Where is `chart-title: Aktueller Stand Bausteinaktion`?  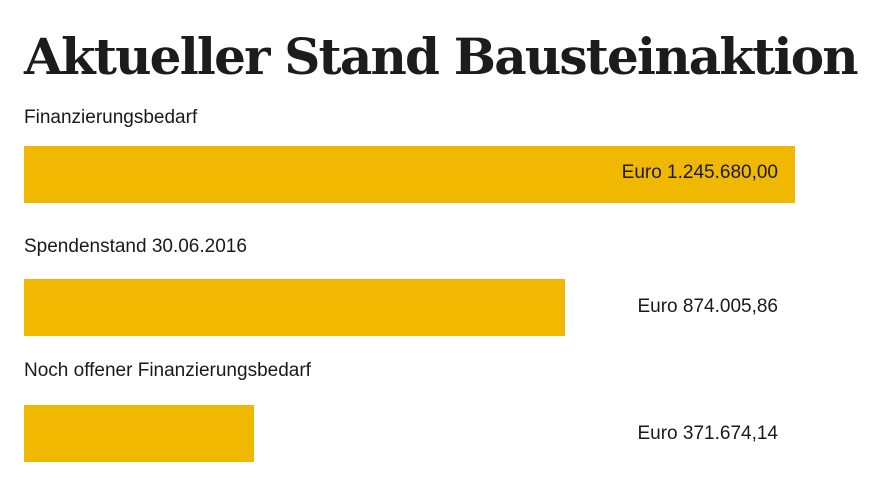 chart-title: Aktueller Stand Bausteinaktion is located at coordinates (441, 56).